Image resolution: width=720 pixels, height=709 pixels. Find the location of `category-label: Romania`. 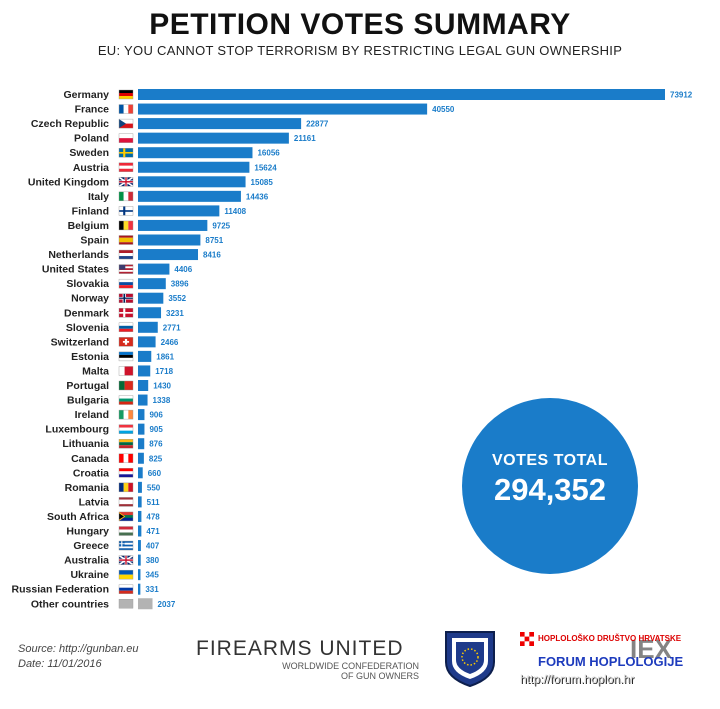

category-label: Romania is located at coordinates (87, 488).